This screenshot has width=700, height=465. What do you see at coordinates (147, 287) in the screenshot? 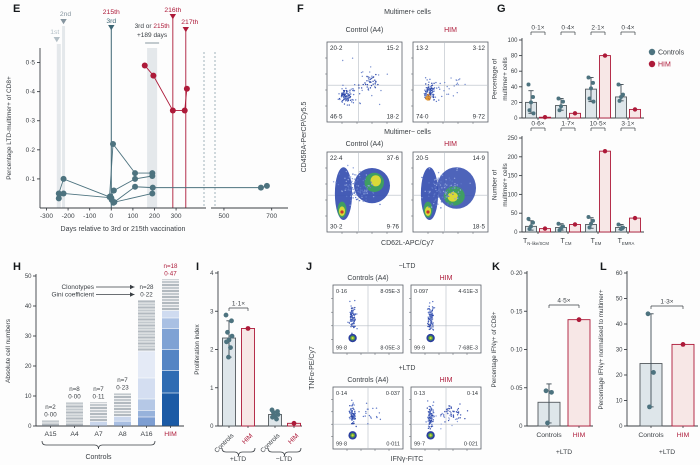
I see `svg-text: n=28` at bounding box center [147, 287].